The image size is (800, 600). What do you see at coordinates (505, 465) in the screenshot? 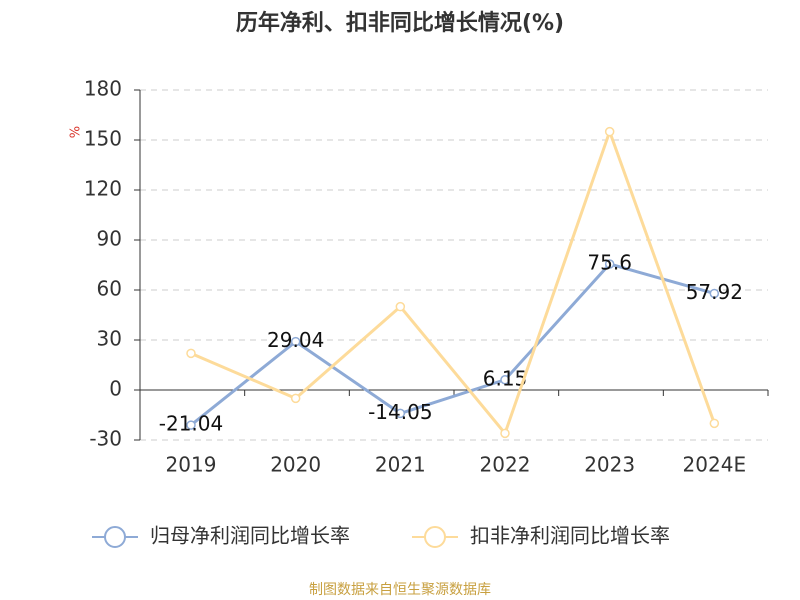
I see `x-tick-label: 2022` at bounding box center [505, 465].